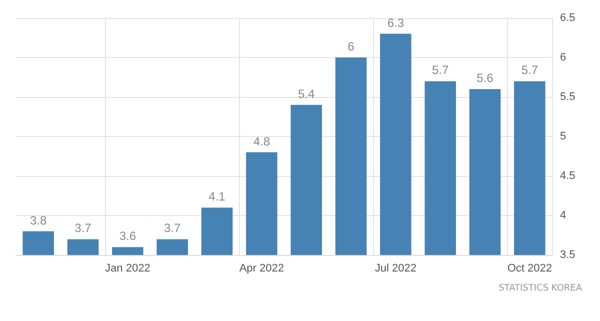  Describe the element at coordinates (261, 141) in the screenshot. I see `data-label: 4.8` at that location.